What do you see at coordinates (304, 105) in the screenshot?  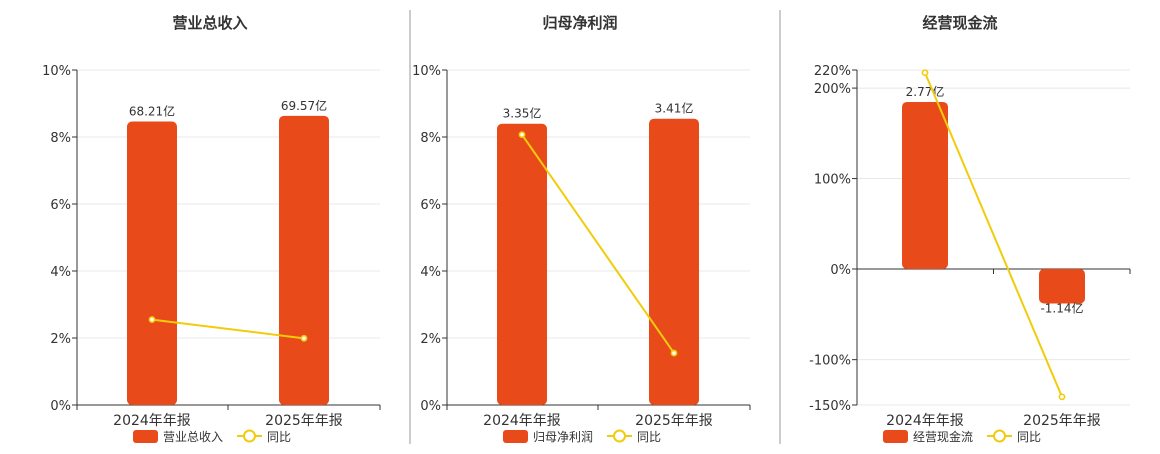 I see `bar-data-label: 69.57亿` at bounding box center [304, 105].